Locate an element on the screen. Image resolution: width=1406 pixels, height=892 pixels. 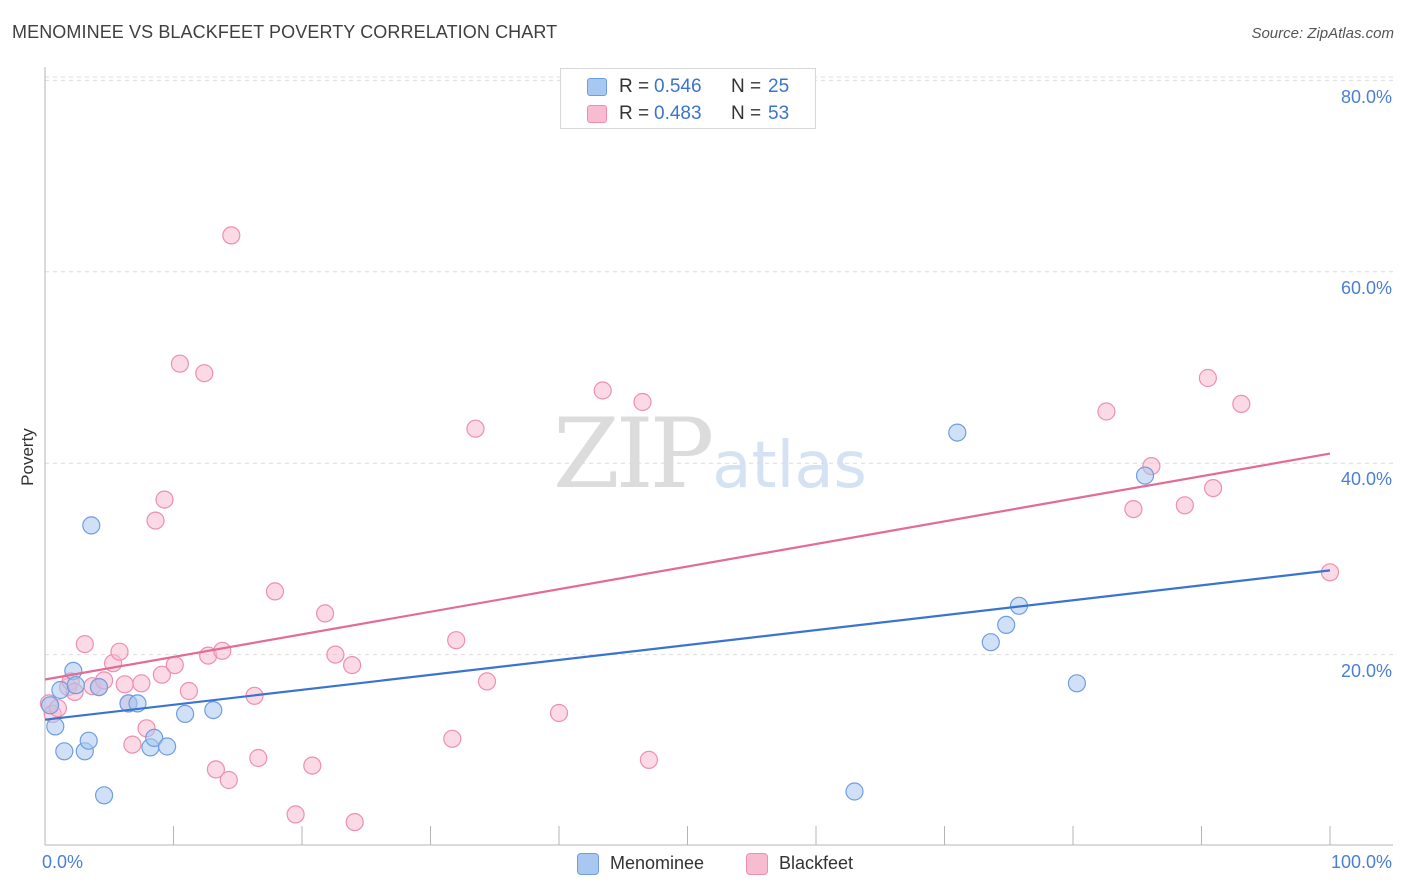
stats-legend: R = 0.546 N = 25 R = 0.483 N = 53 is located at coordinates (688, 98).